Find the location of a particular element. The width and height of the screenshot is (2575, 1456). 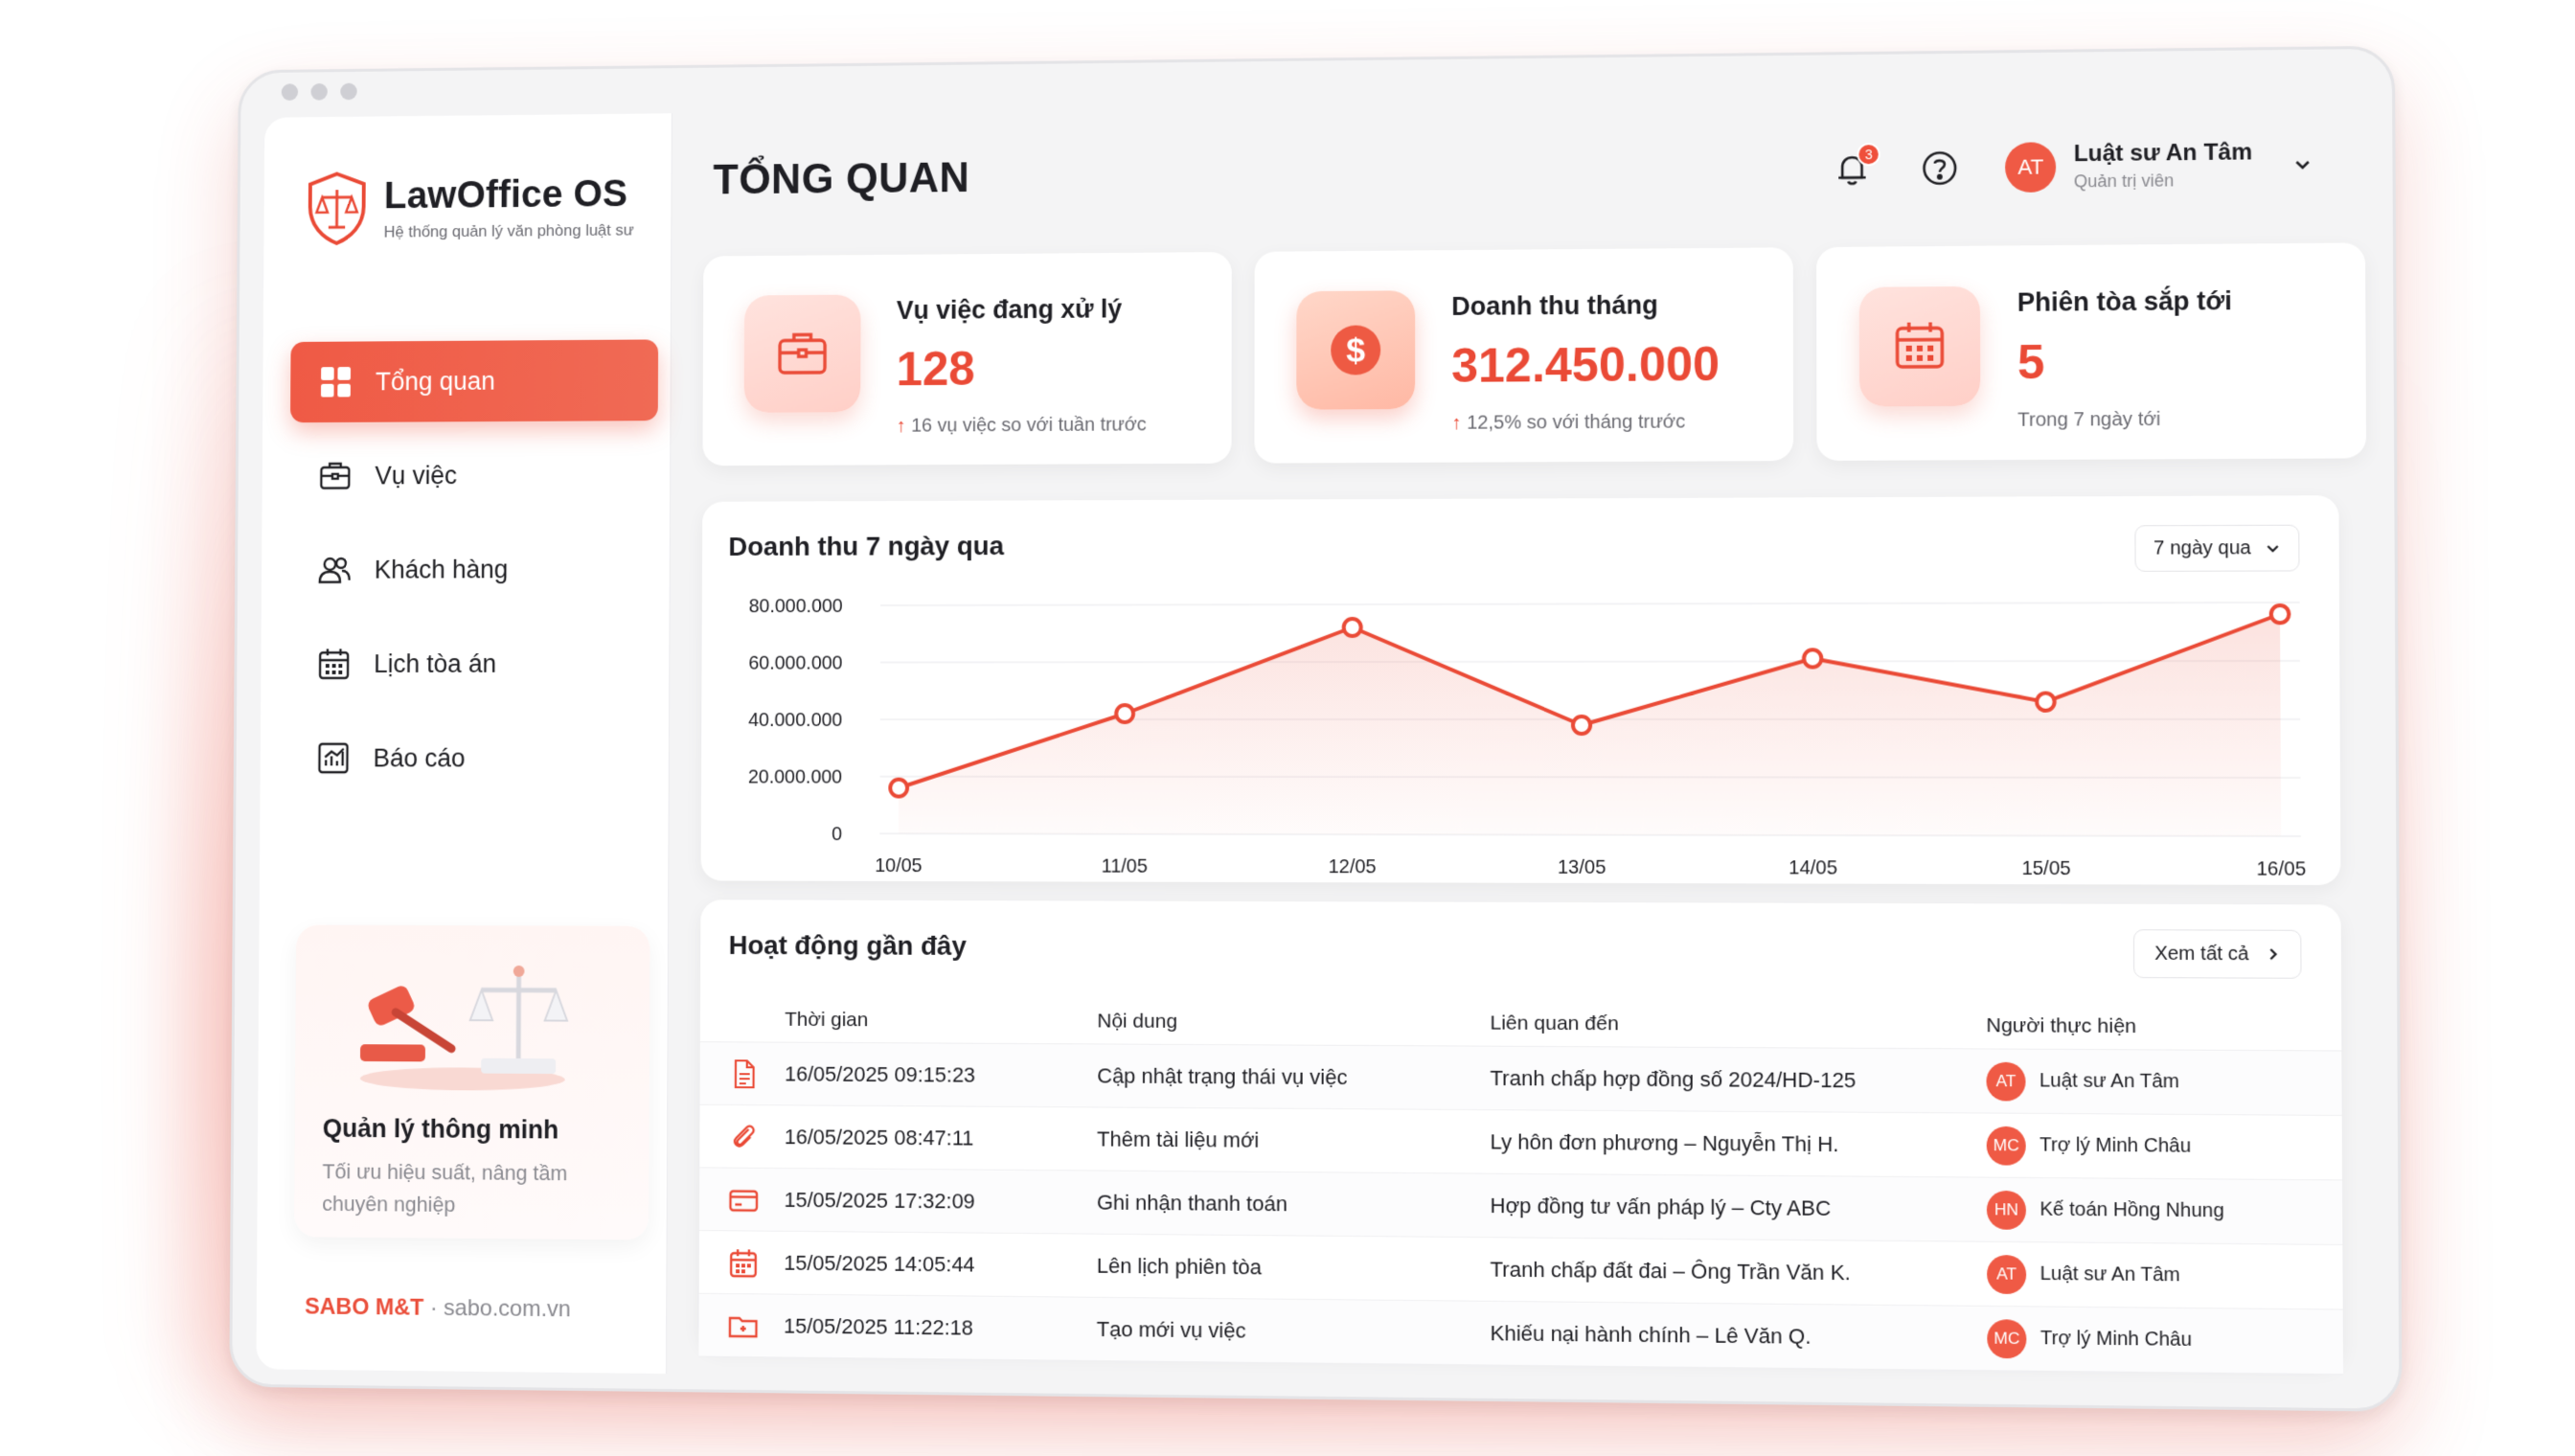

window-dot-minimize is located at coordinates (318, 92).